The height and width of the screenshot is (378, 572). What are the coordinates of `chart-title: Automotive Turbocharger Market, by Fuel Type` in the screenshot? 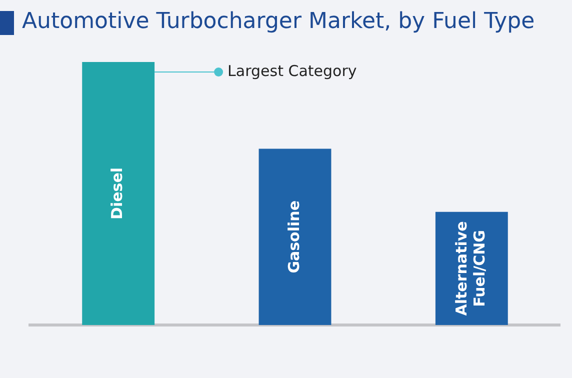 It's located at (278, 21).